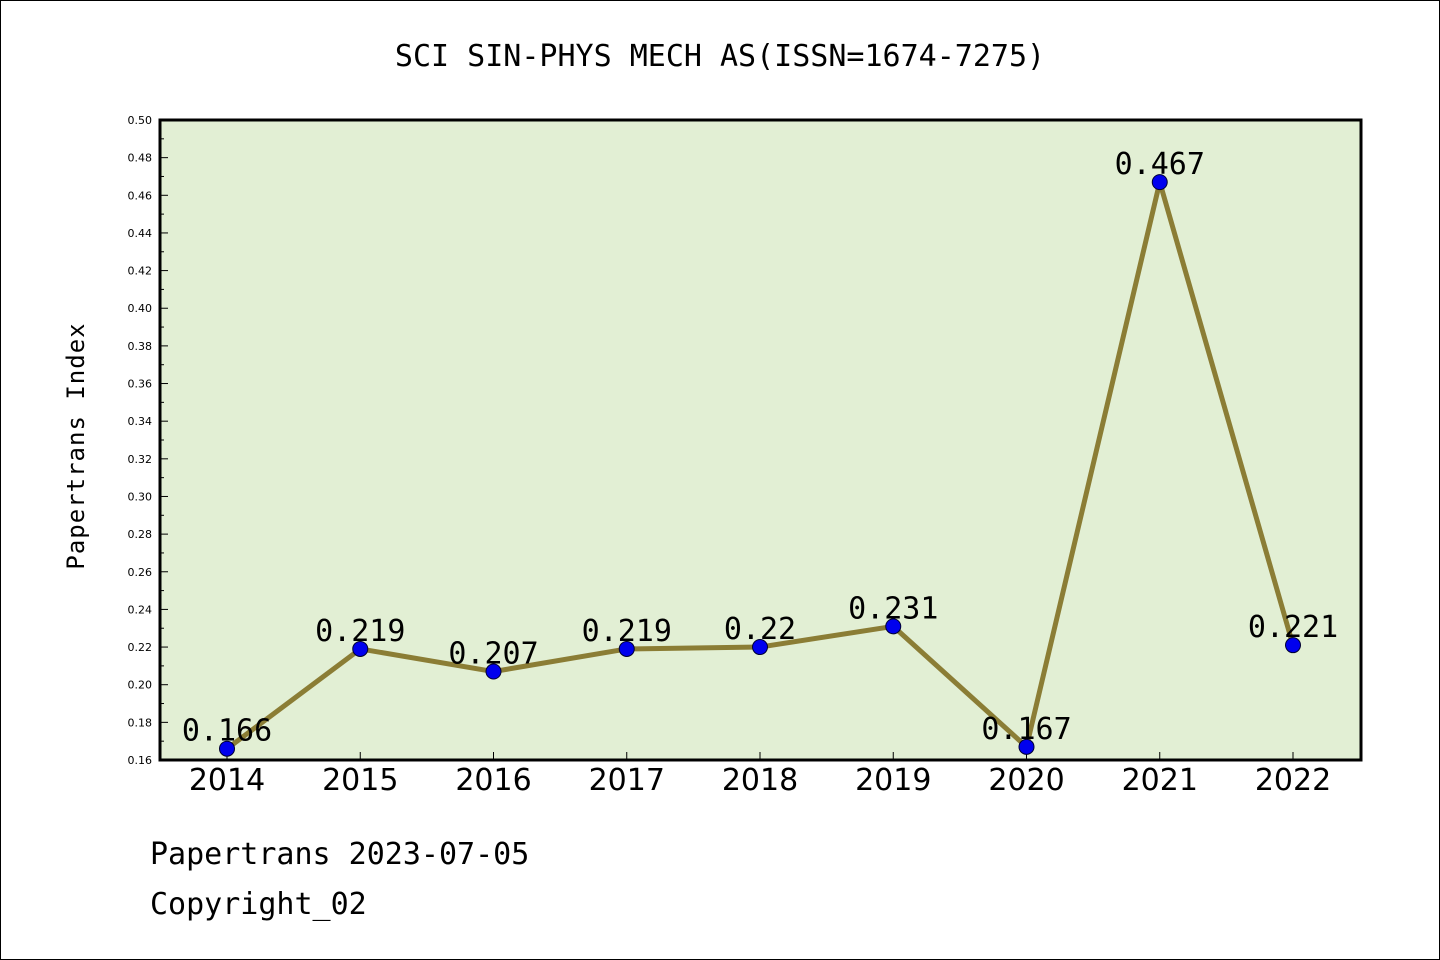 This screenshot has width=1440, height=960. I want to click on x-tick-label: 2022, so click(1293, 780).